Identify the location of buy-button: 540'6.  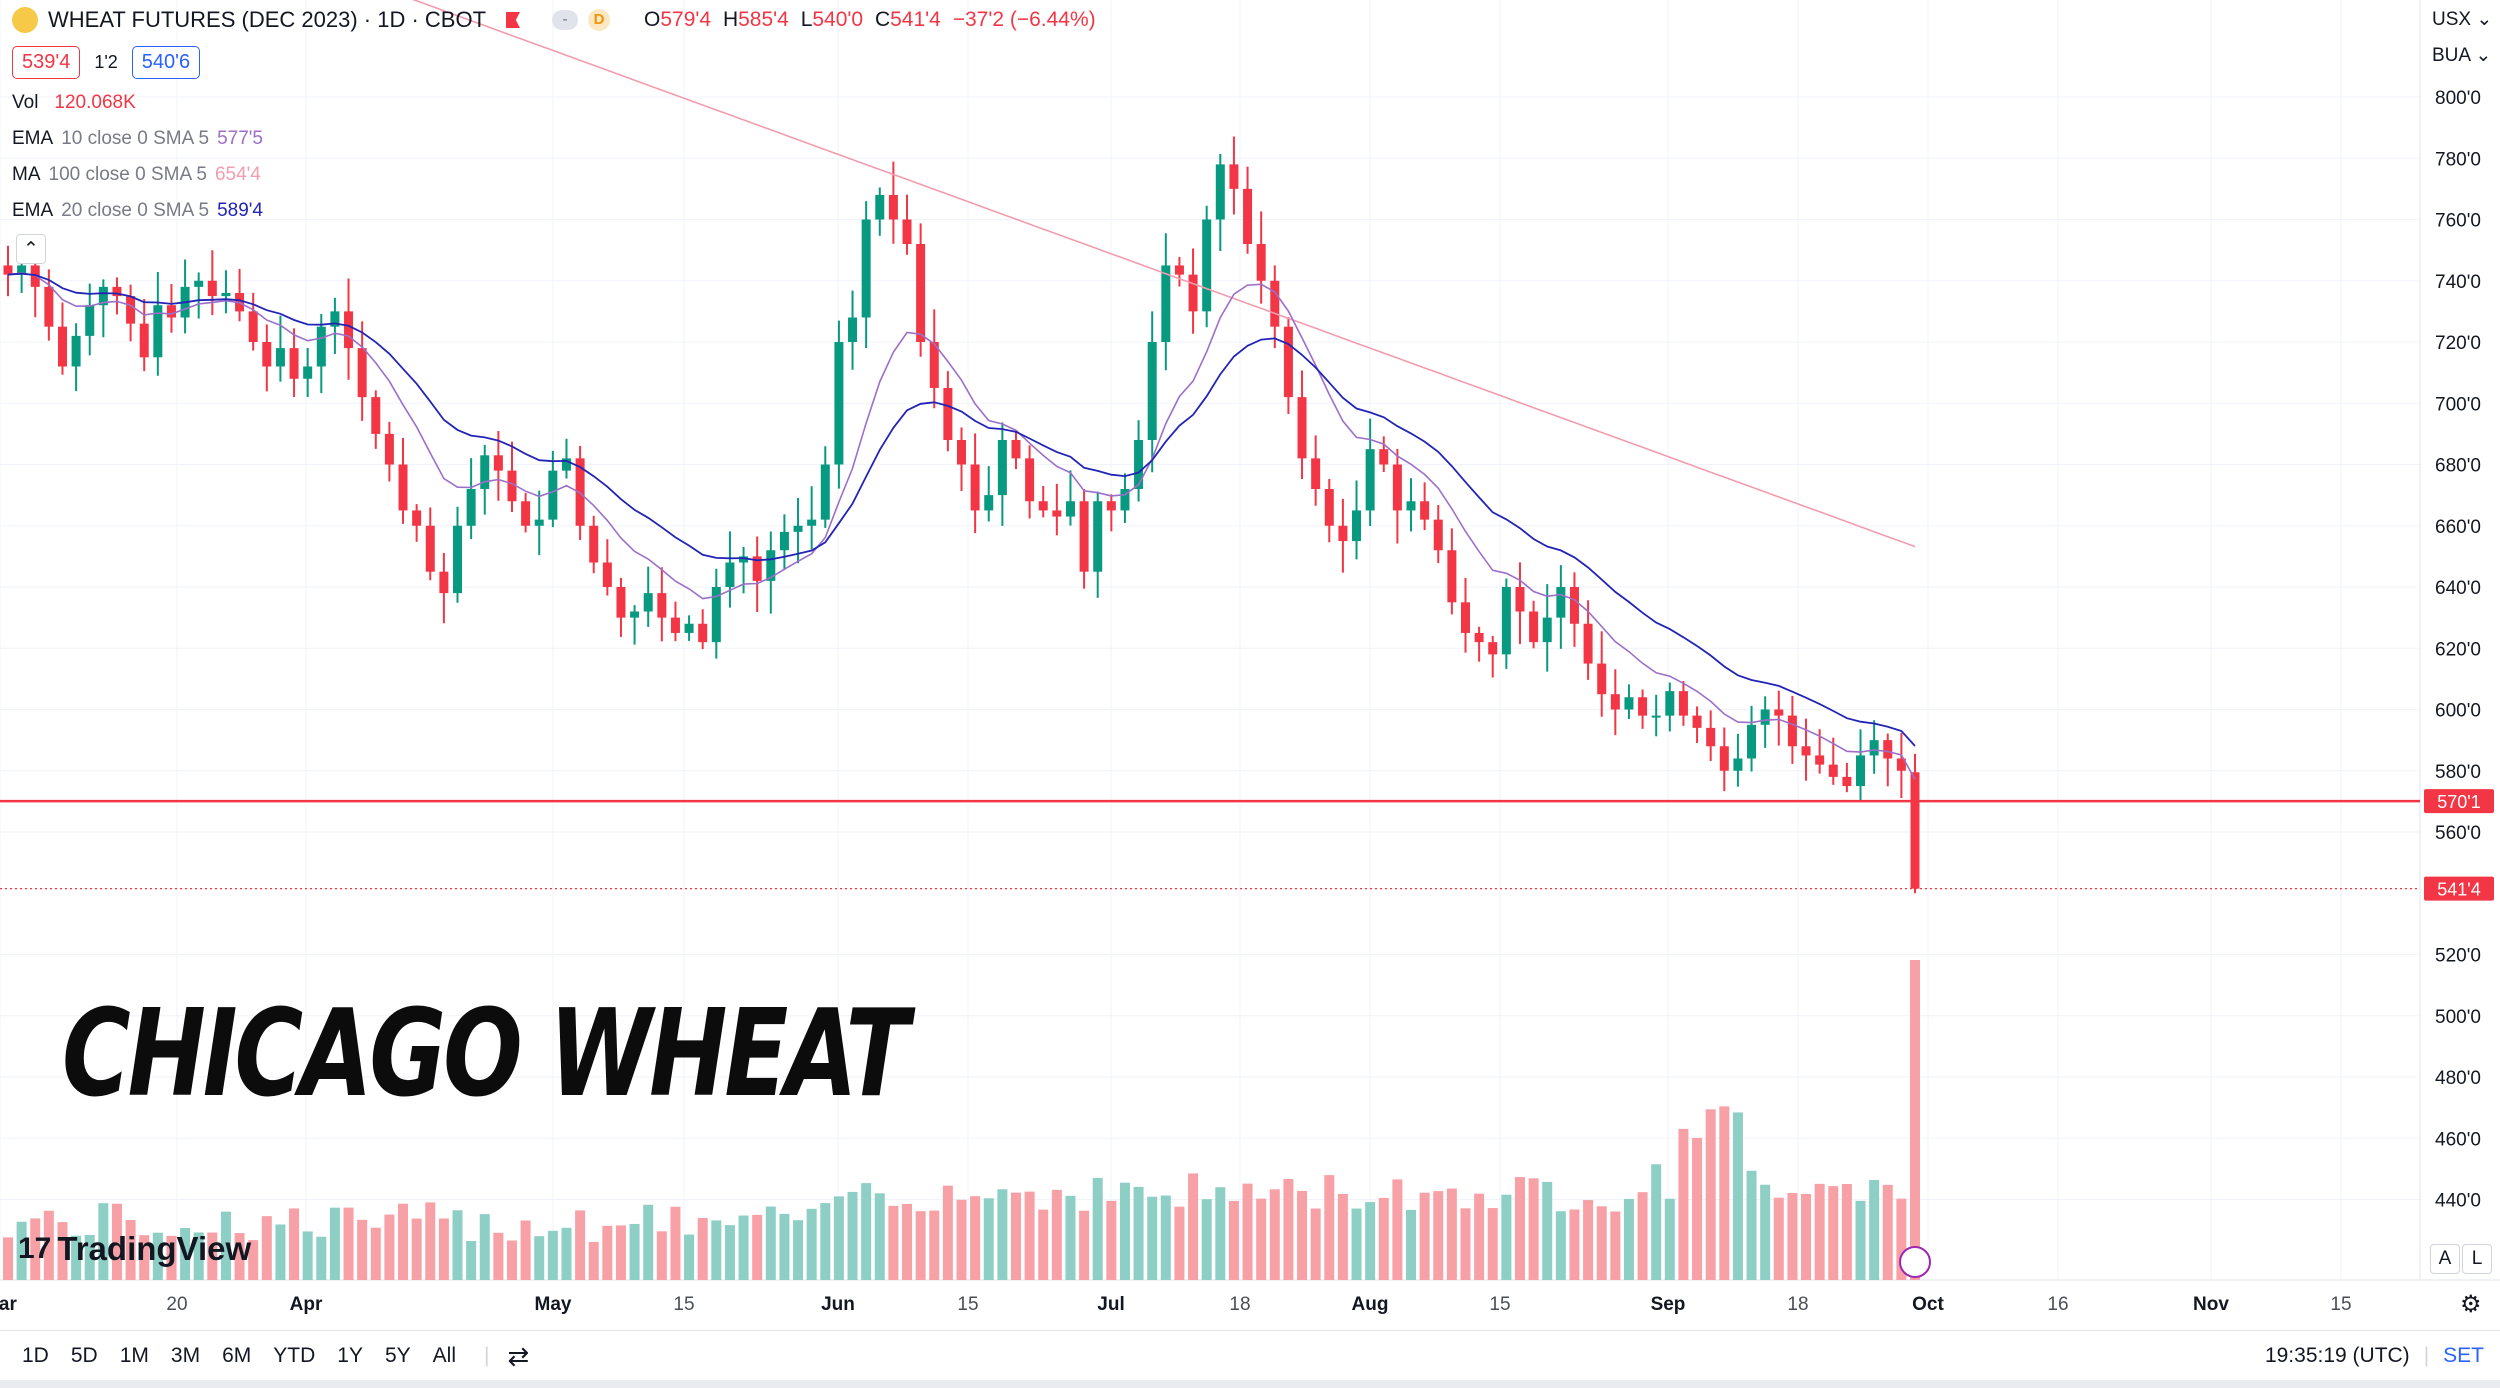
(166, 62).